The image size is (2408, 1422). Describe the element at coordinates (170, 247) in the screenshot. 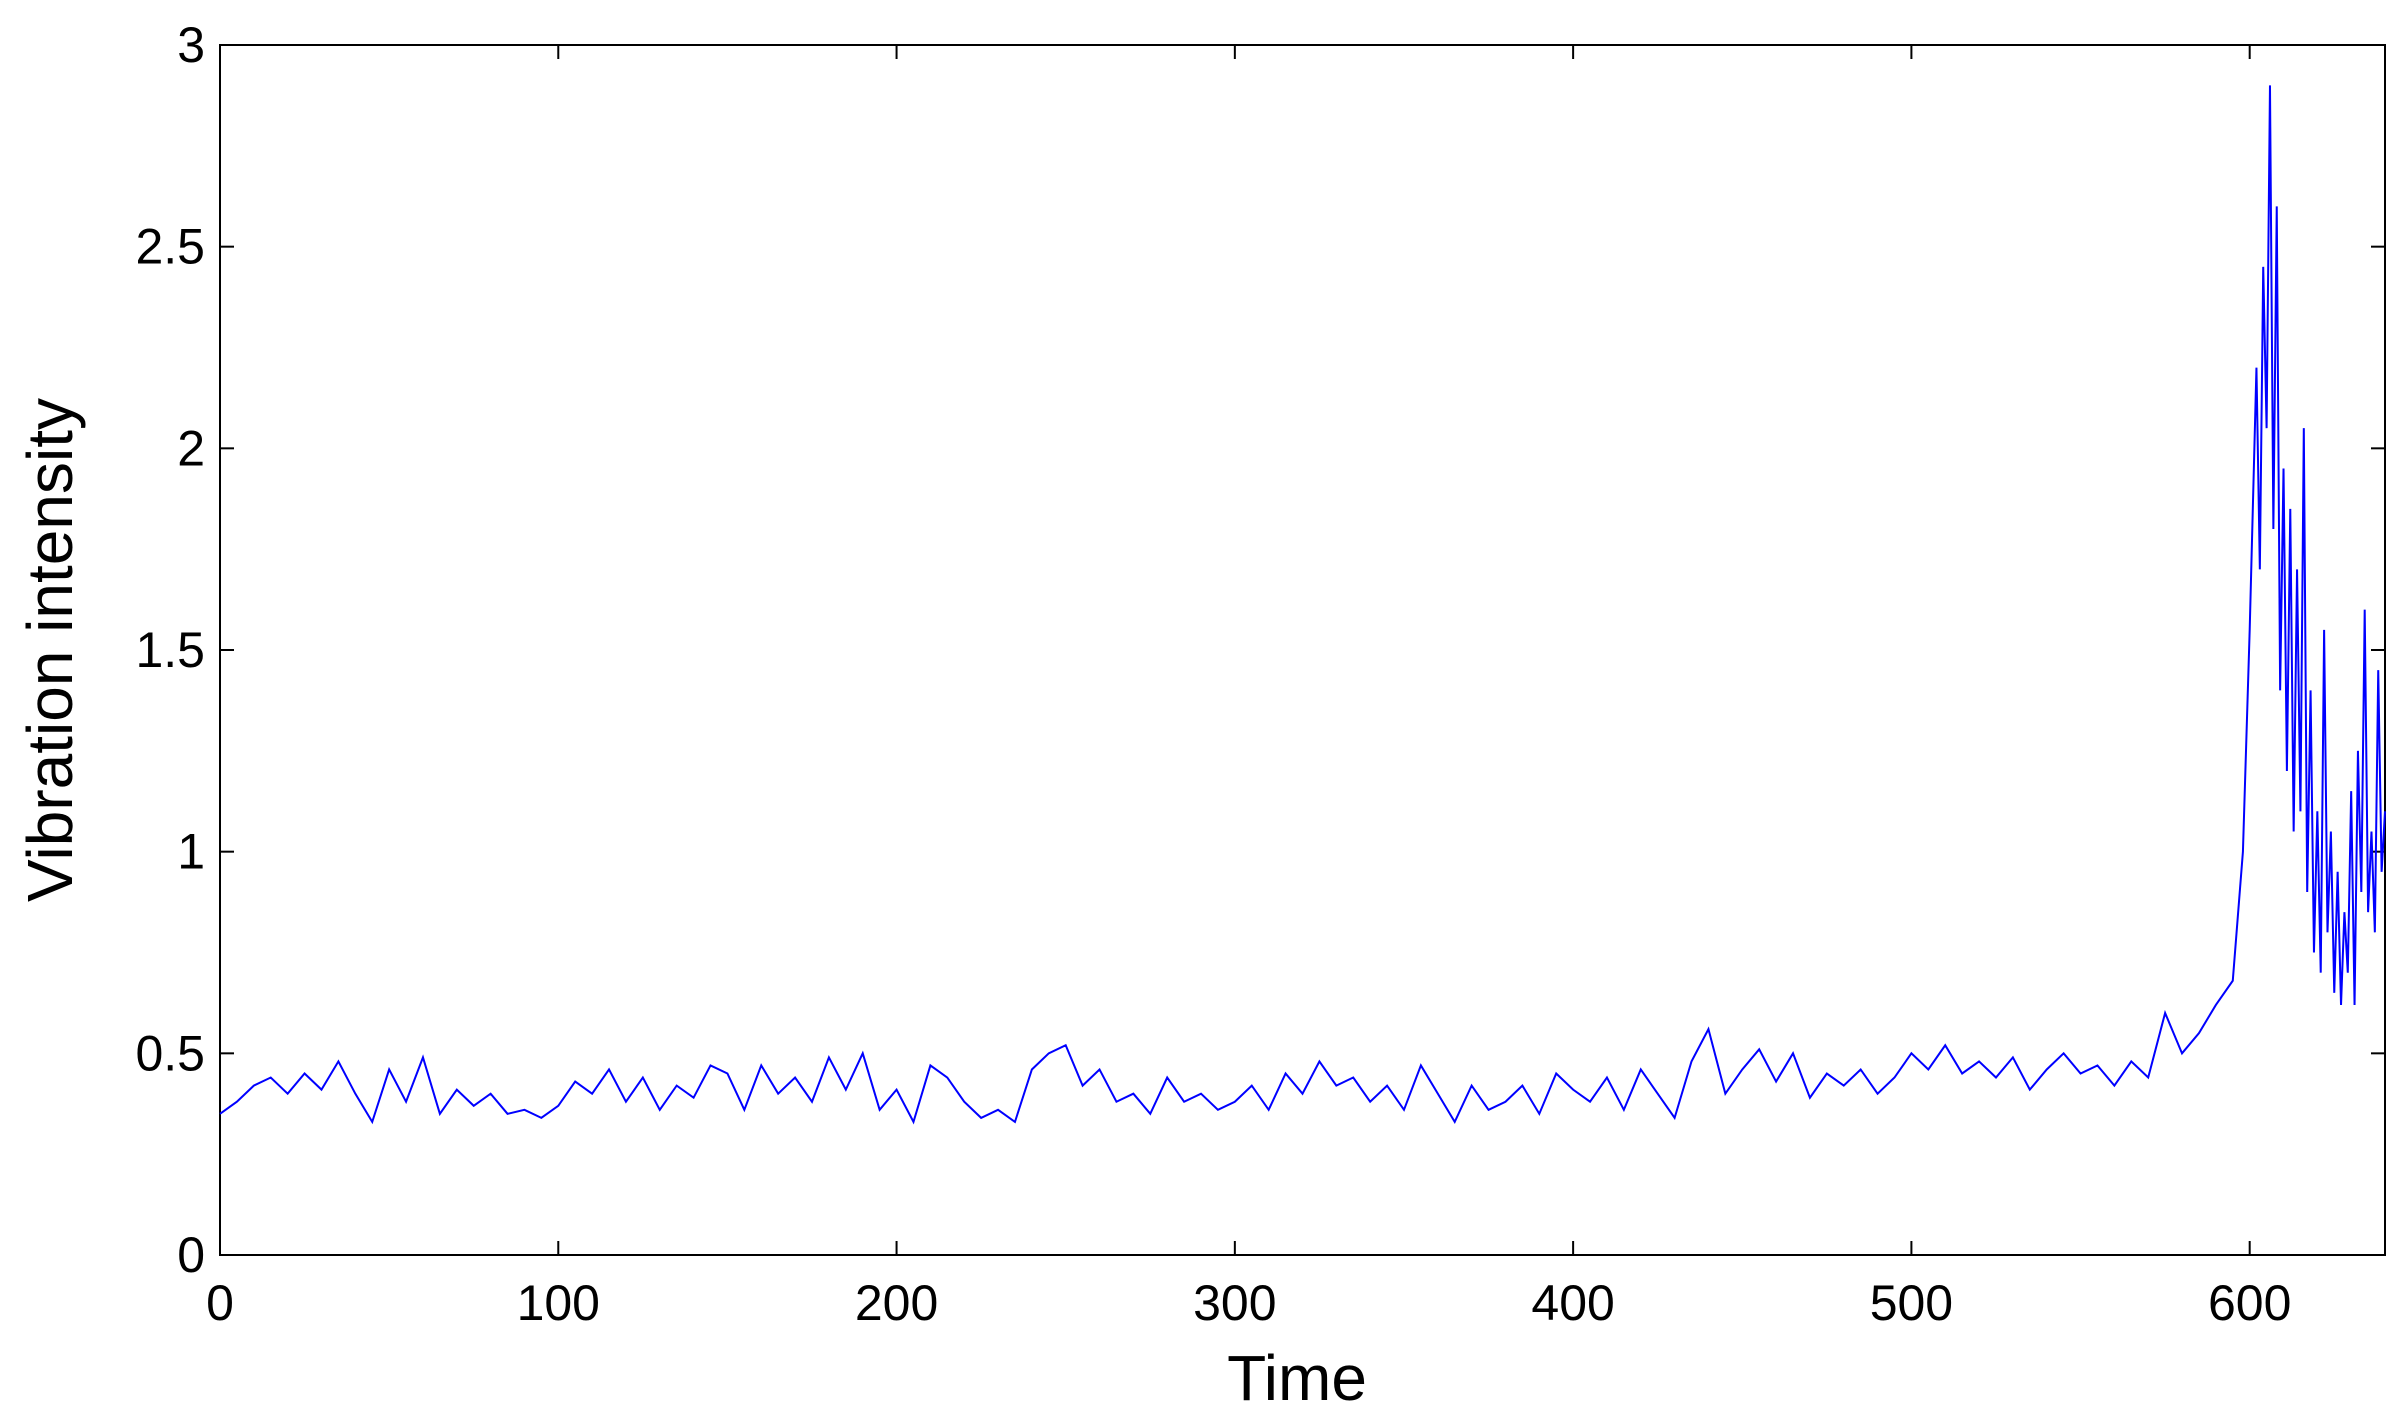

I see `y-tick-label: 2.5` at that location.